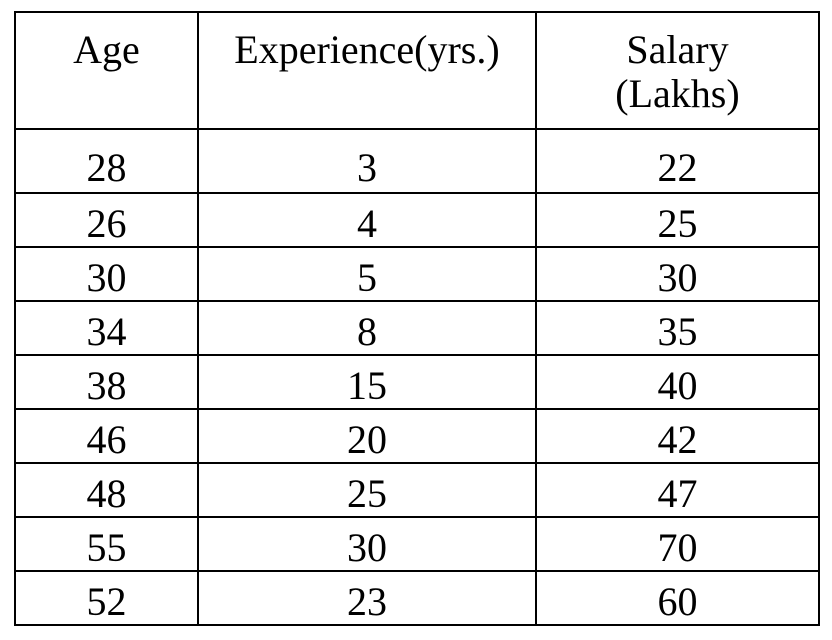  What do you see at coordinates (677, 49) in the screenshot?
I see `header-salary-label: Salary` at bounding box center [677, 49].